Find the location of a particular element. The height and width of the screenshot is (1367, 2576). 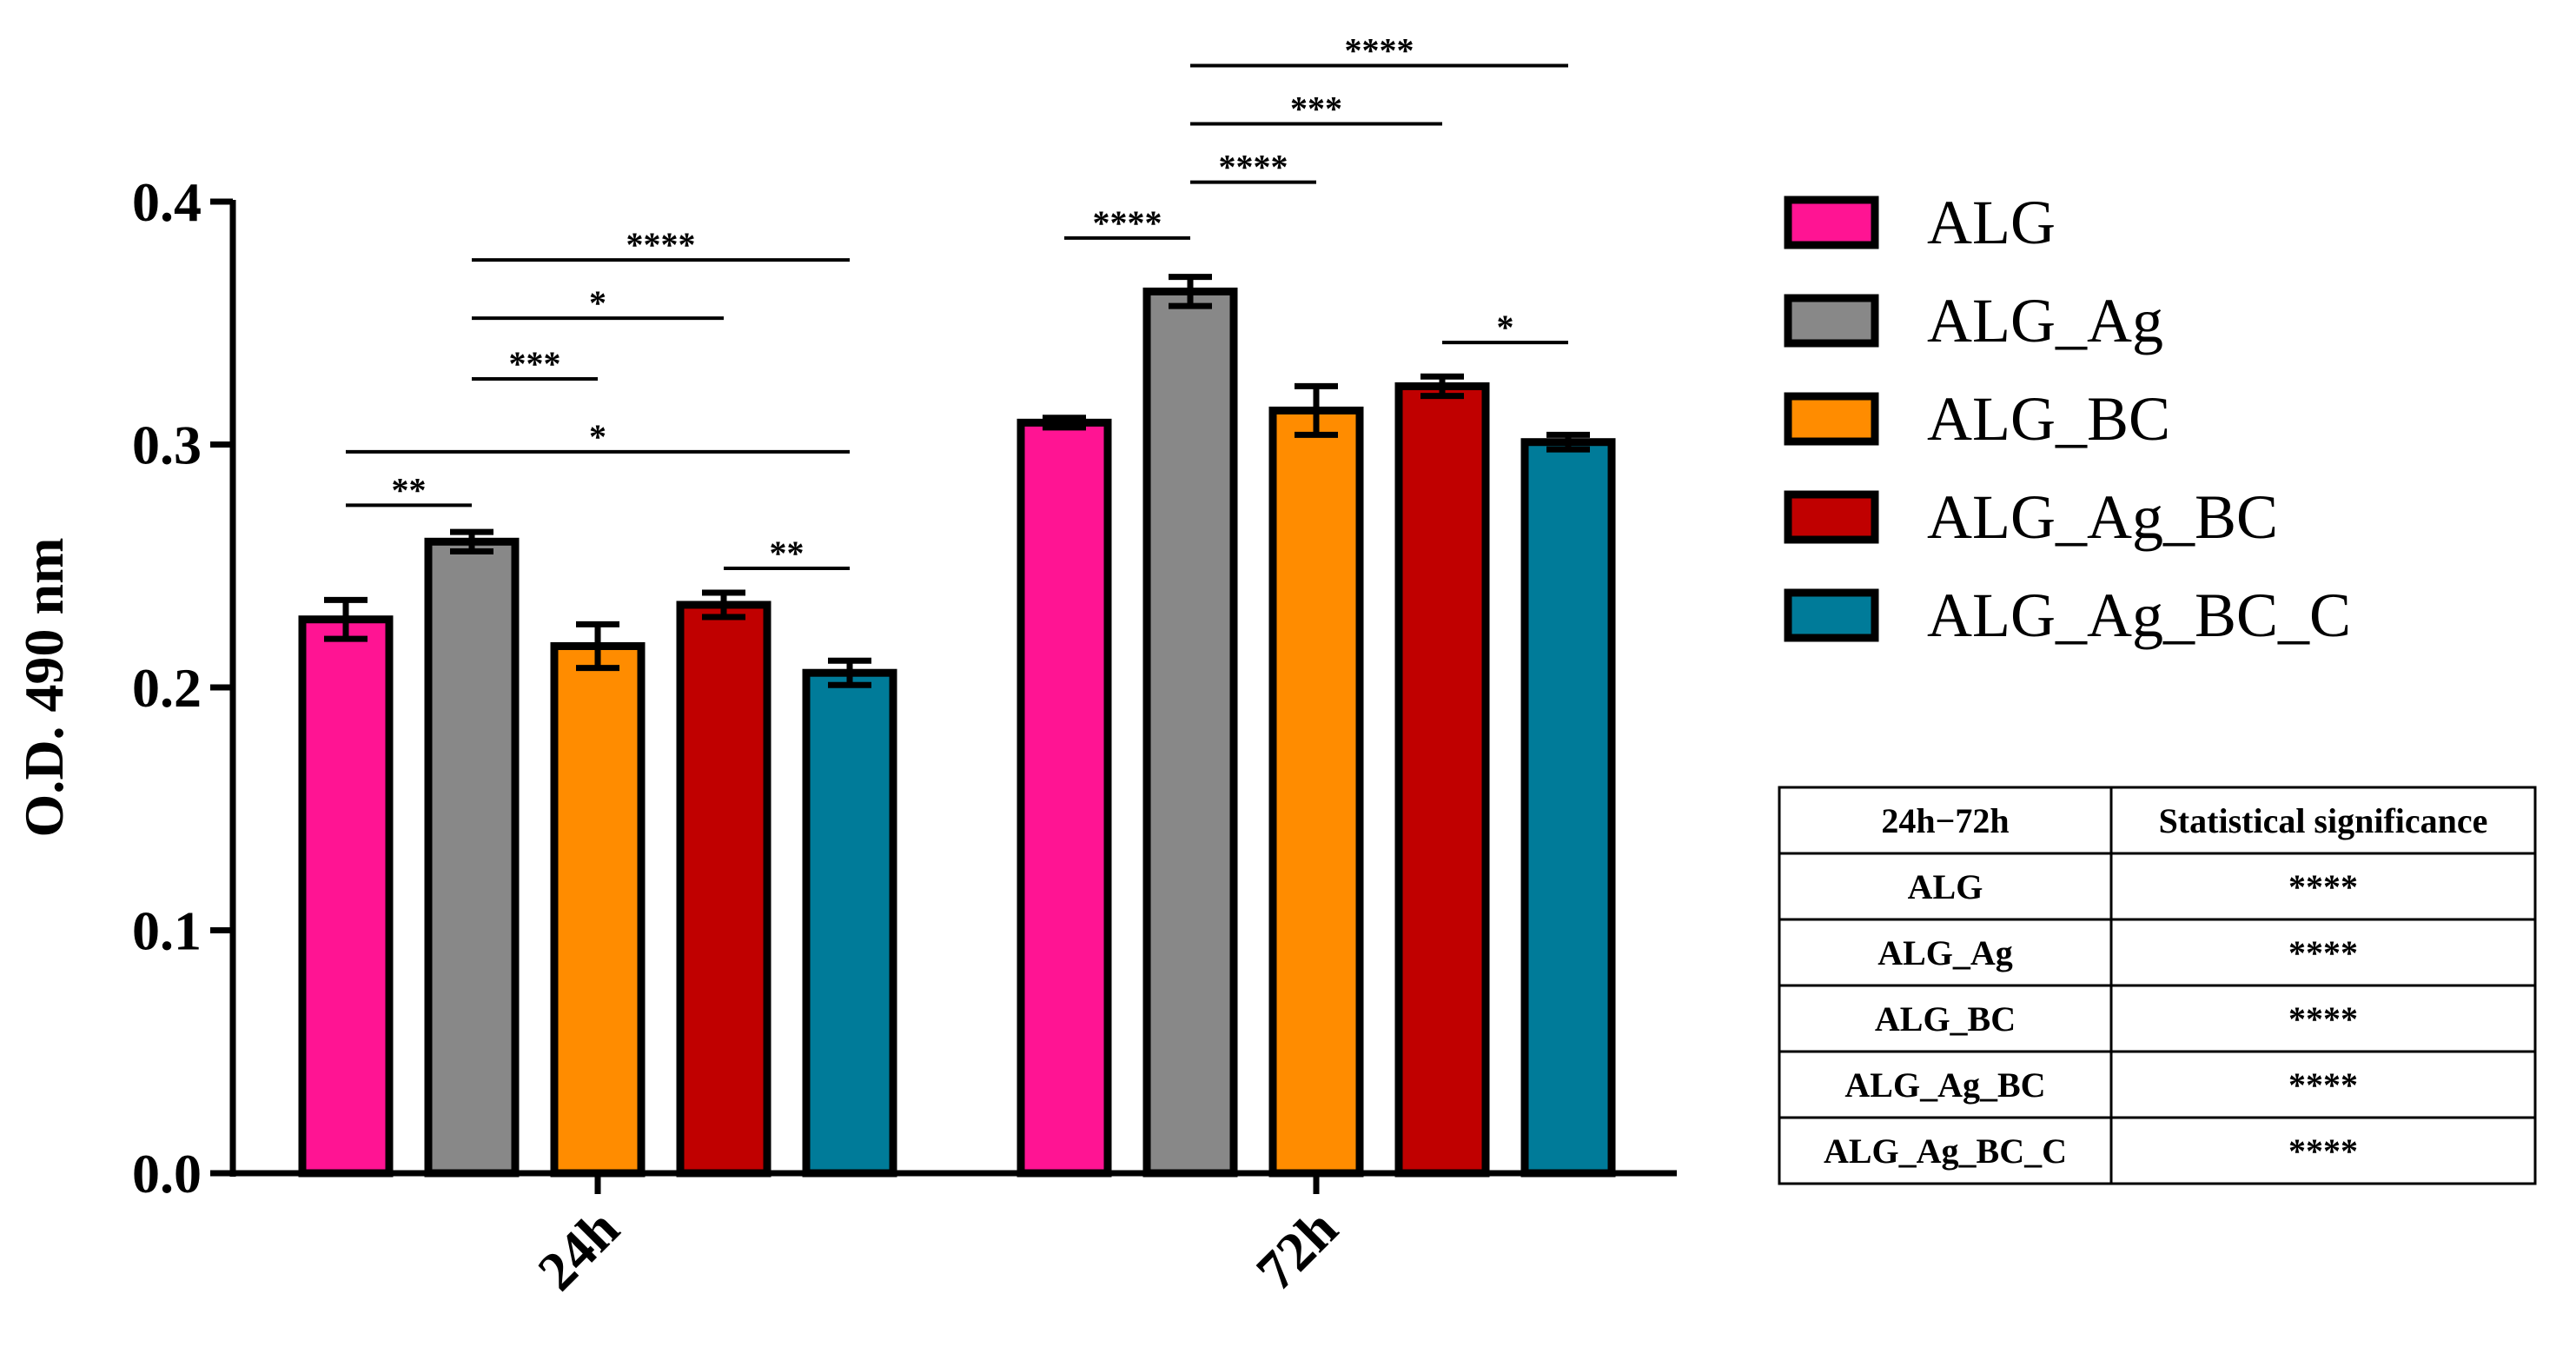

table-cell: ALG_BC is located at coordinates (1945, 1019).